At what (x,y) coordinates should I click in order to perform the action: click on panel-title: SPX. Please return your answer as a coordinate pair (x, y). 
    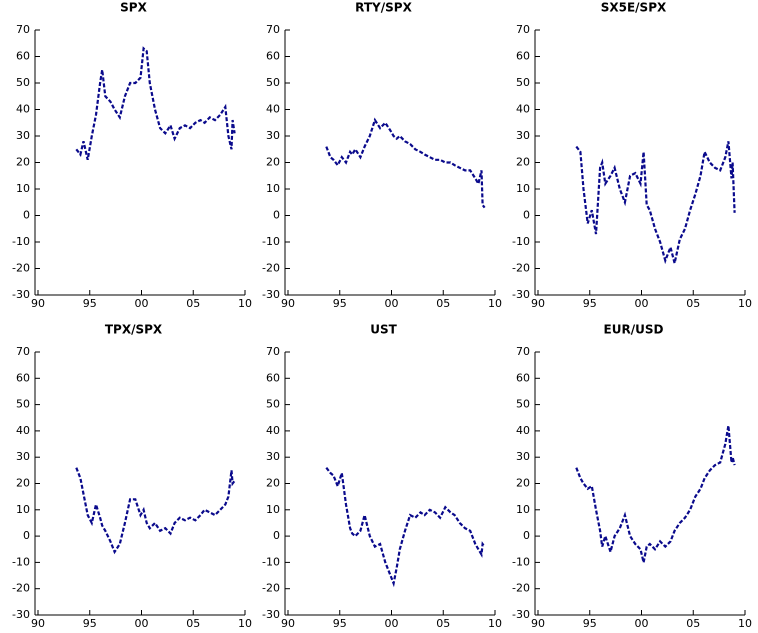
    Looking at the image, I should click on (133, 8).